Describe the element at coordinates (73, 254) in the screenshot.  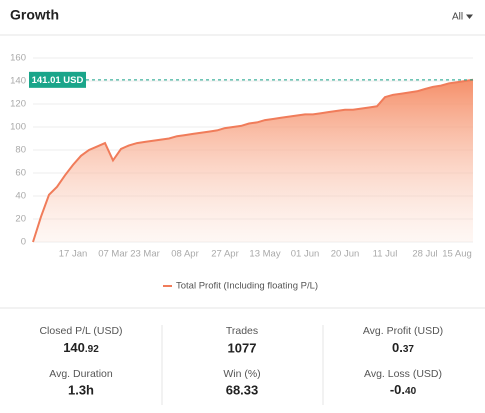
I see `x-tick-label: 17 Jan` at that location.